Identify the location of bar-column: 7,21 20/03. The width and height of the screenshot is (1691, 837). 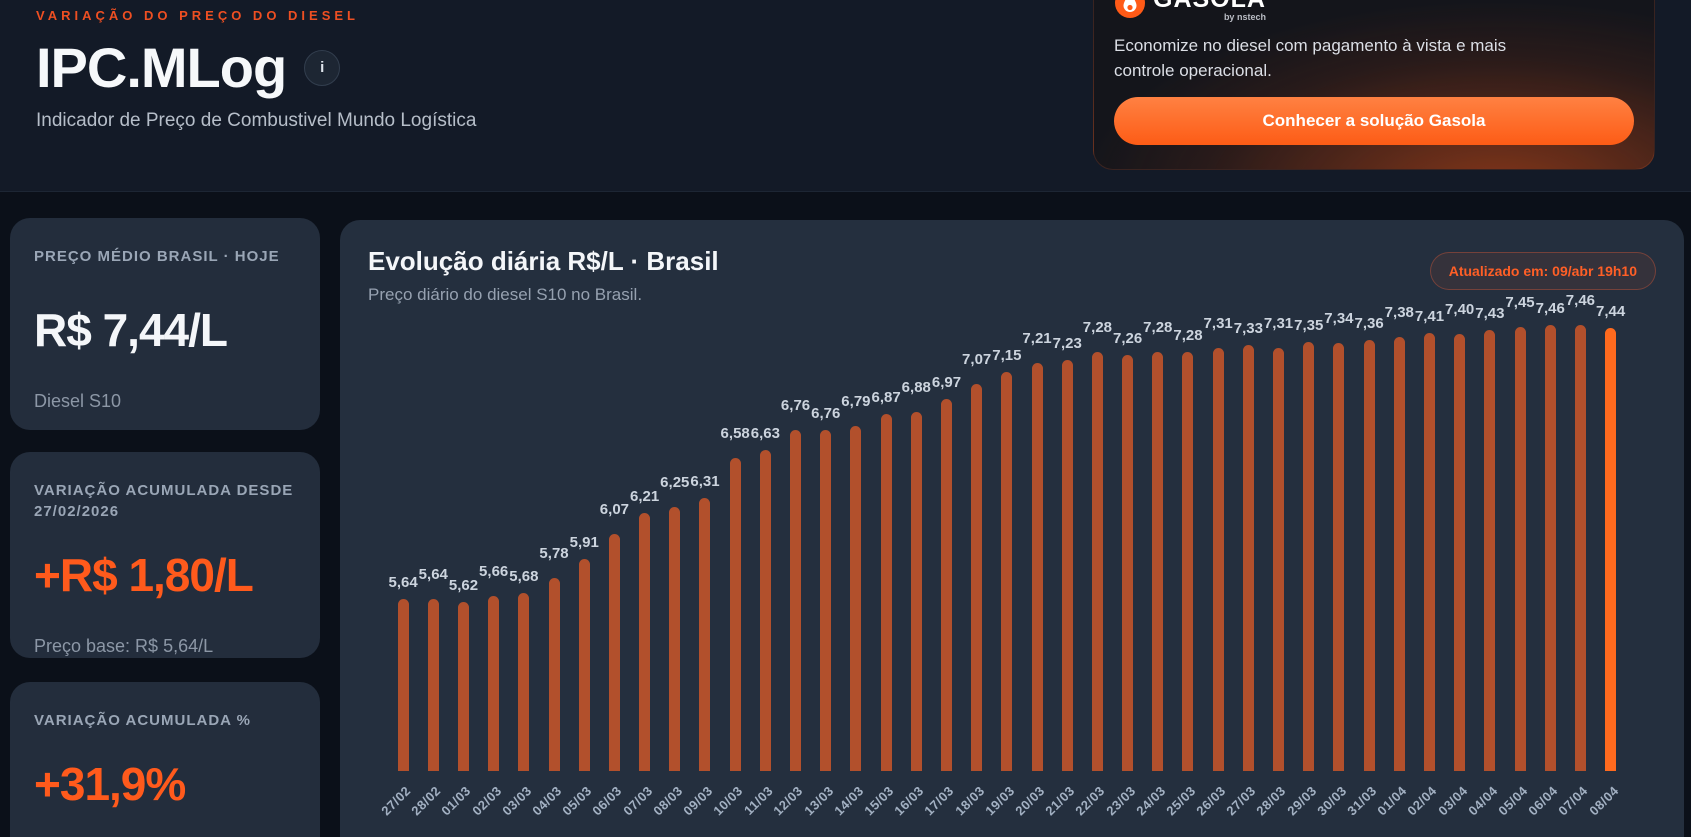
(1032, 568).